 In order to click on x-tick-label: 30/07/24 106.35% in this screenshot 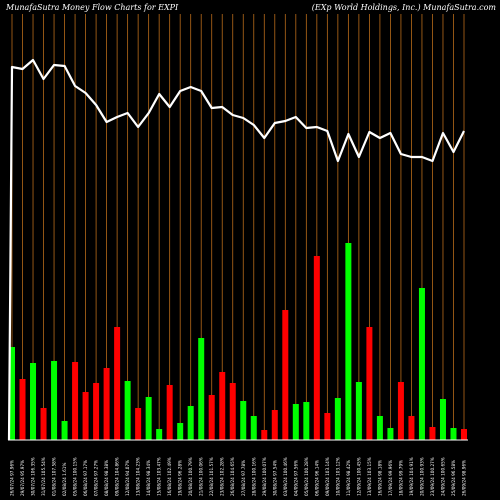, I will do `click(33, 476)`.